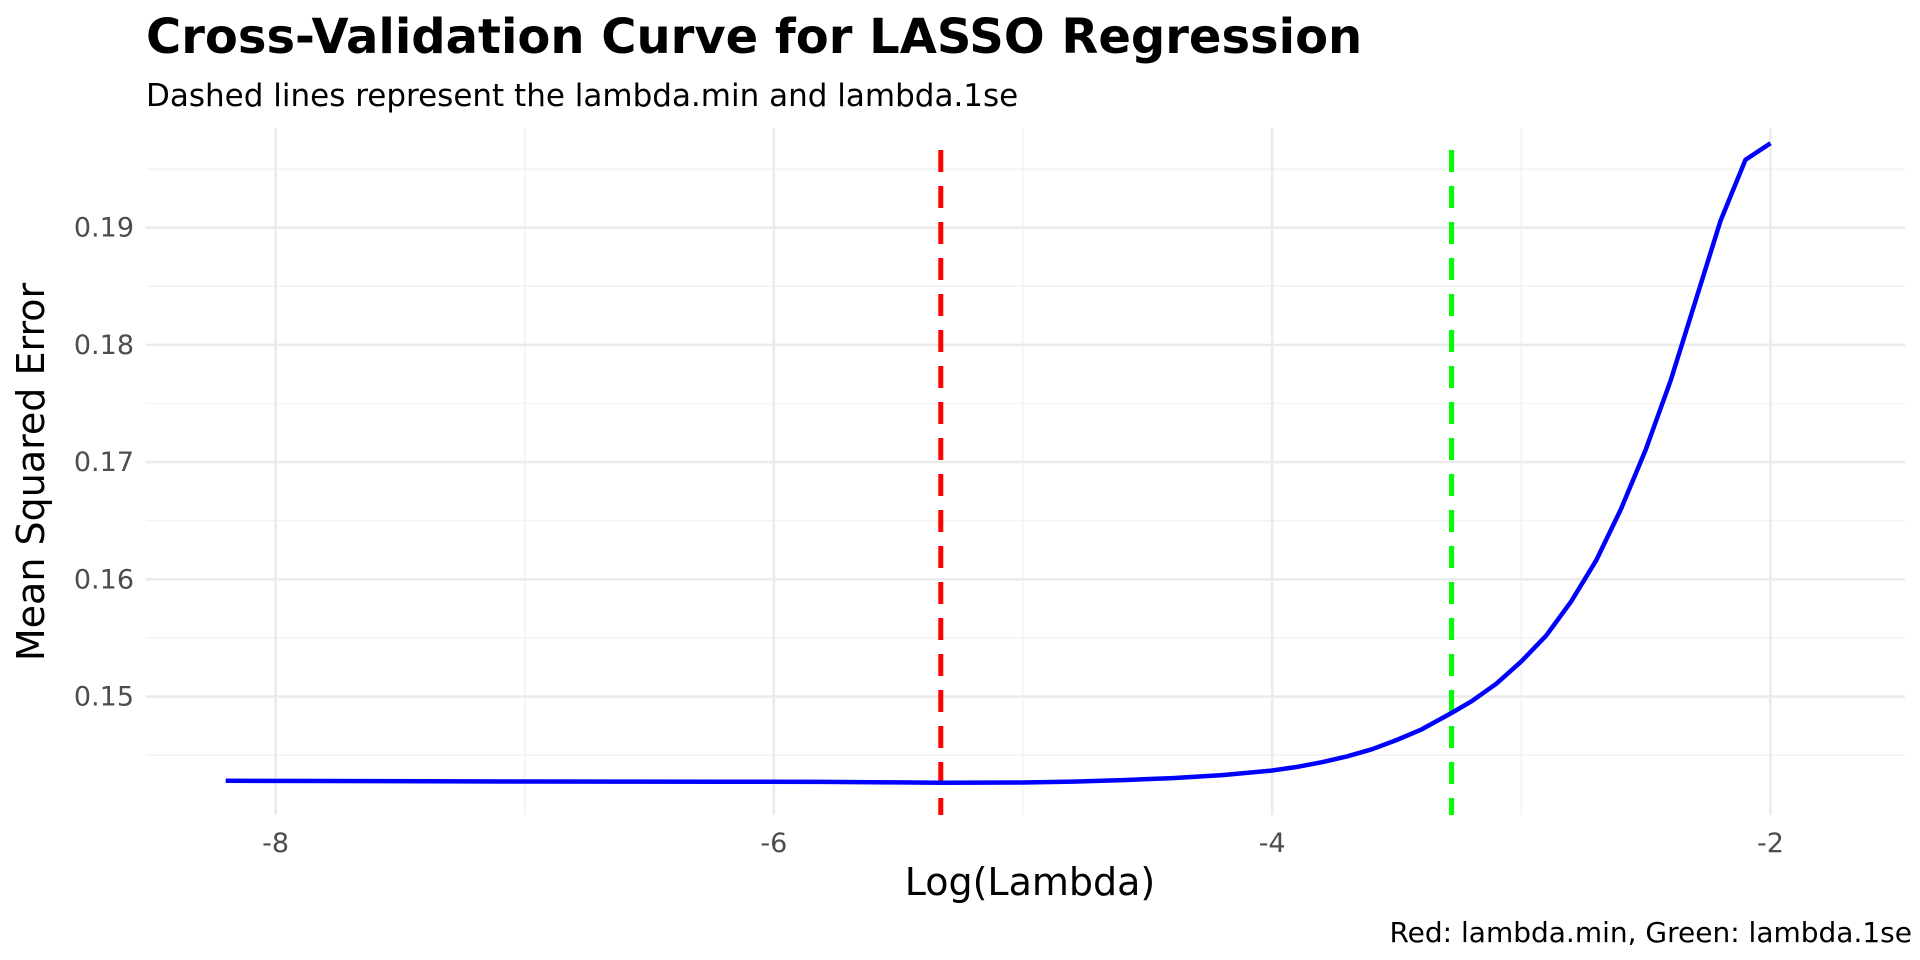  Describe the element at coordinates (1272, 843) in the screenshot. I see `x-tick-label: -4` at that location.